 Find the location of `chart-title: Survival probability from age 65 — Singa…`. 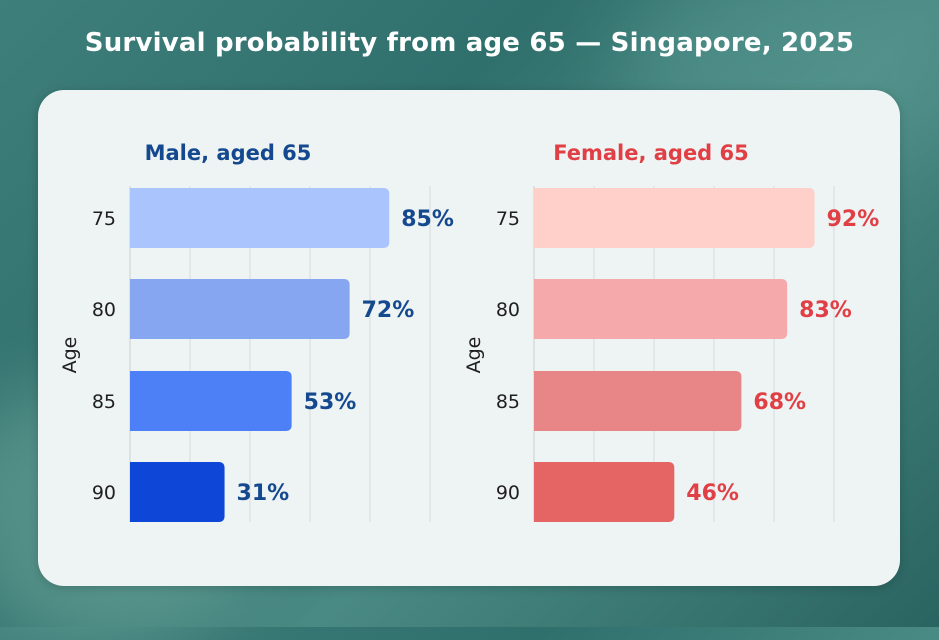

chart-title: Survival probability from age 65 — Singa… is located at coordinates (469, 43).